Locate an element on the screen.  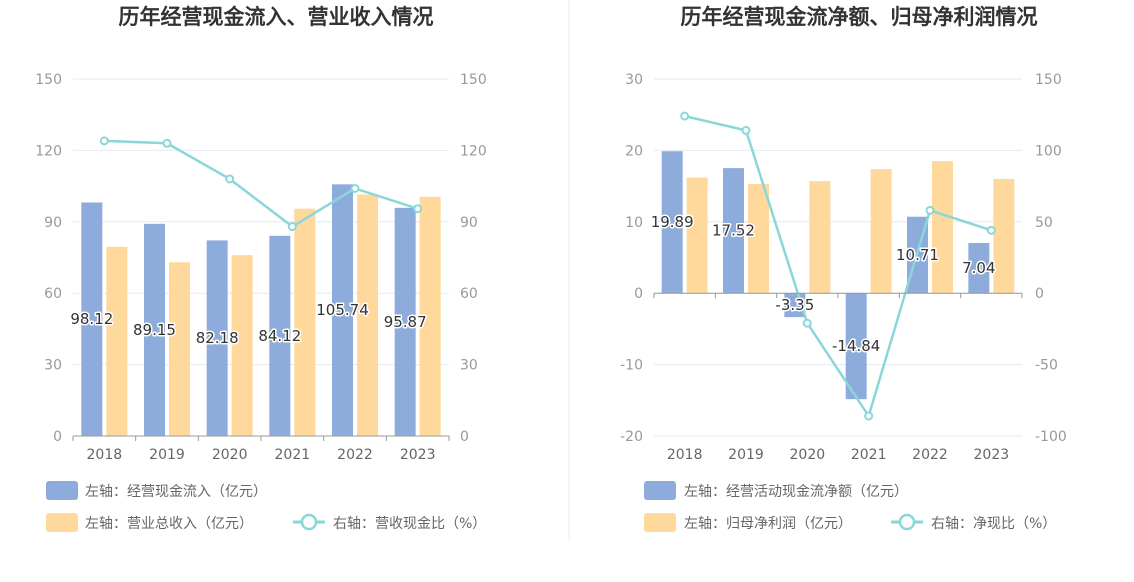
right-axis-tick-label: 30 is located at coordinates (469, 366).